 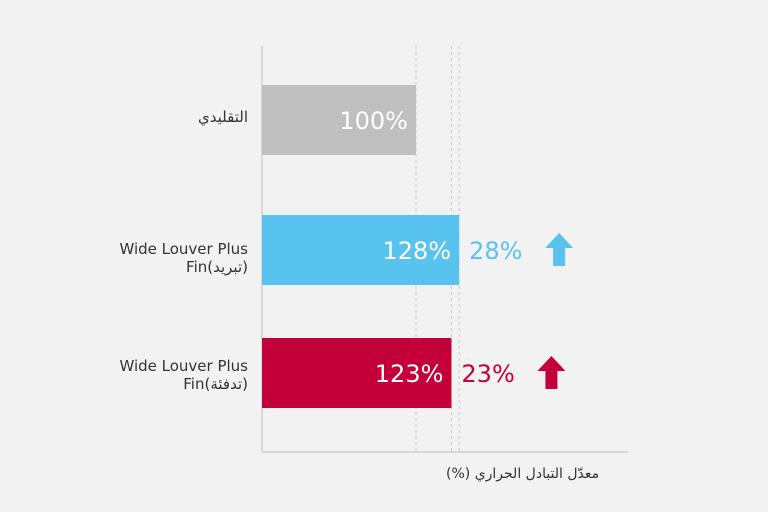 What do you see at coordinates (128, 117) in the screenshot?
I see `category-label-conventional: التقليدي` at bounding box center [128, 117].